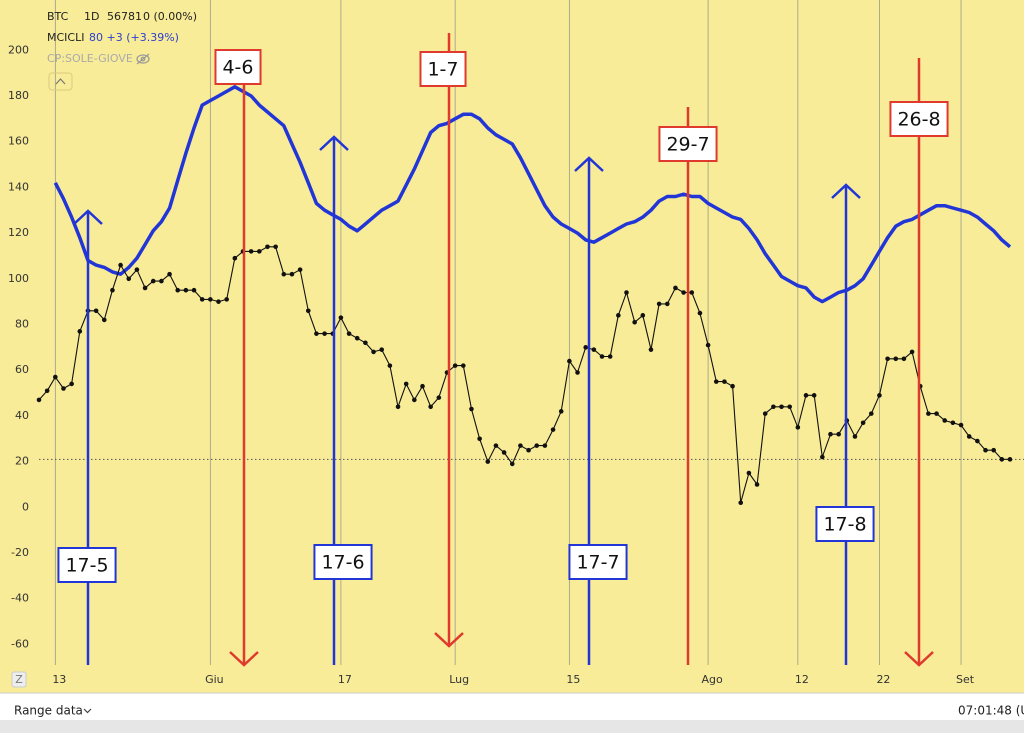  What do you see at coordinates (22, 324) in the screenshot?
I see `y-tick-label: 80` at bounding box center [22, 324].